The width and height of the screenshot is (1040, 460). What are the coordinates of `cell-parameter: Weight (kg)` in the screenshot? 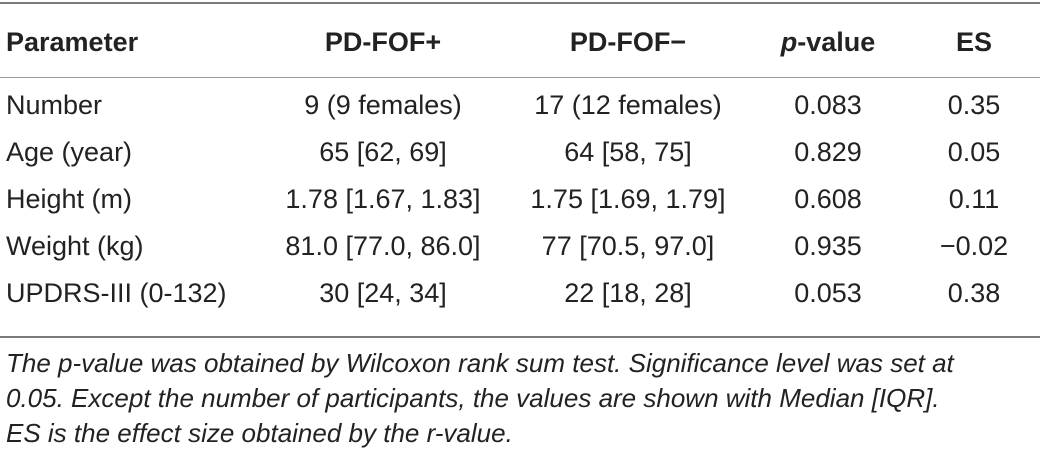 It's located at (75, 246).